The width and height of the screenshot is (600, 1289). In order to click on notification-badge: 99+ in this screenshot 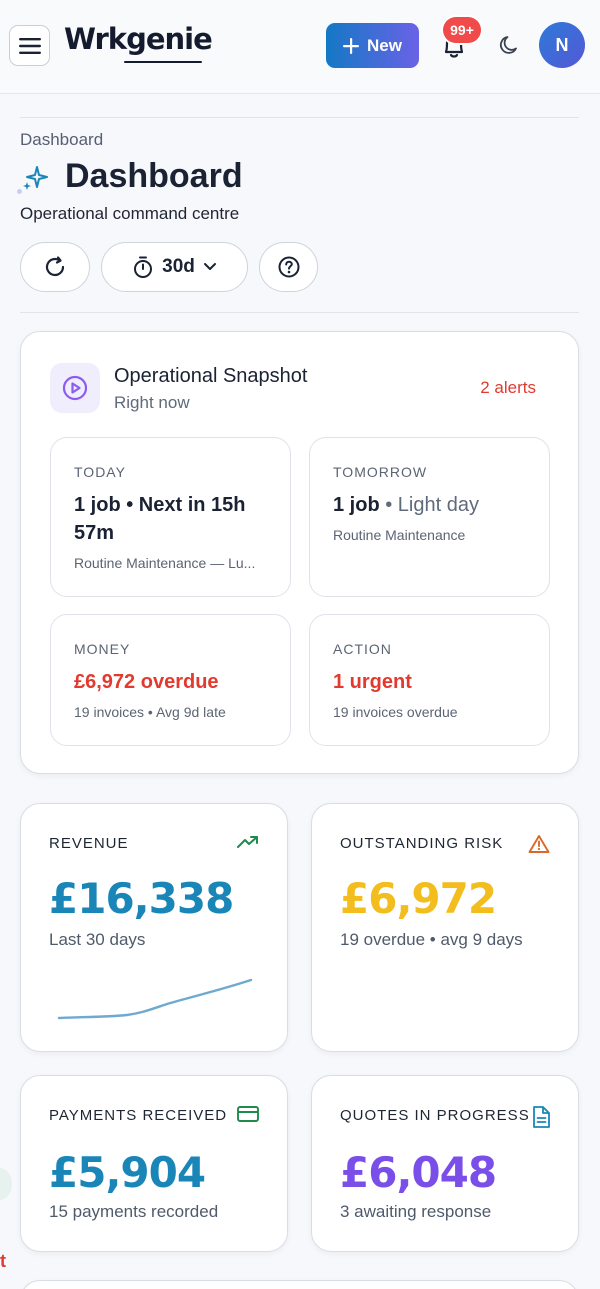, I will do `click(462, 30)`.